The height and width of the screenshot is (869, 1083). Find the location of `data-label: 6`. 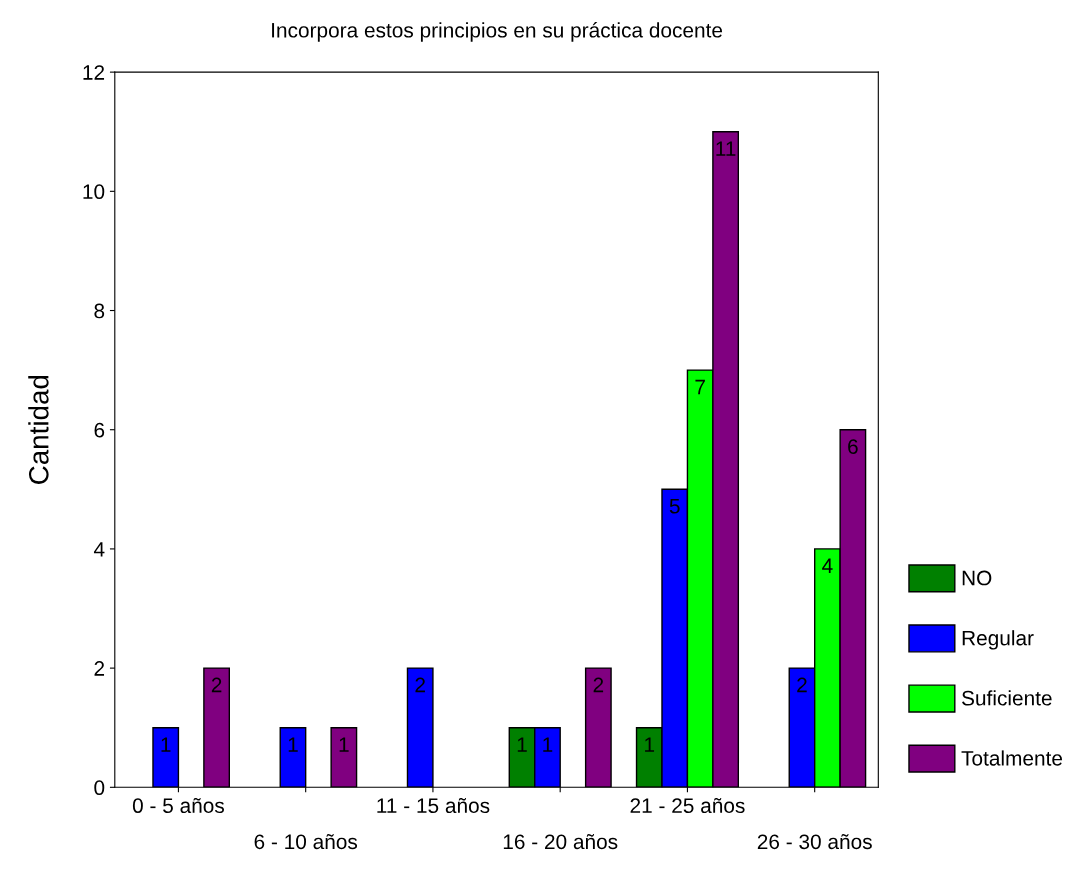

data-label: 6 is located at coordinates (853, 446).